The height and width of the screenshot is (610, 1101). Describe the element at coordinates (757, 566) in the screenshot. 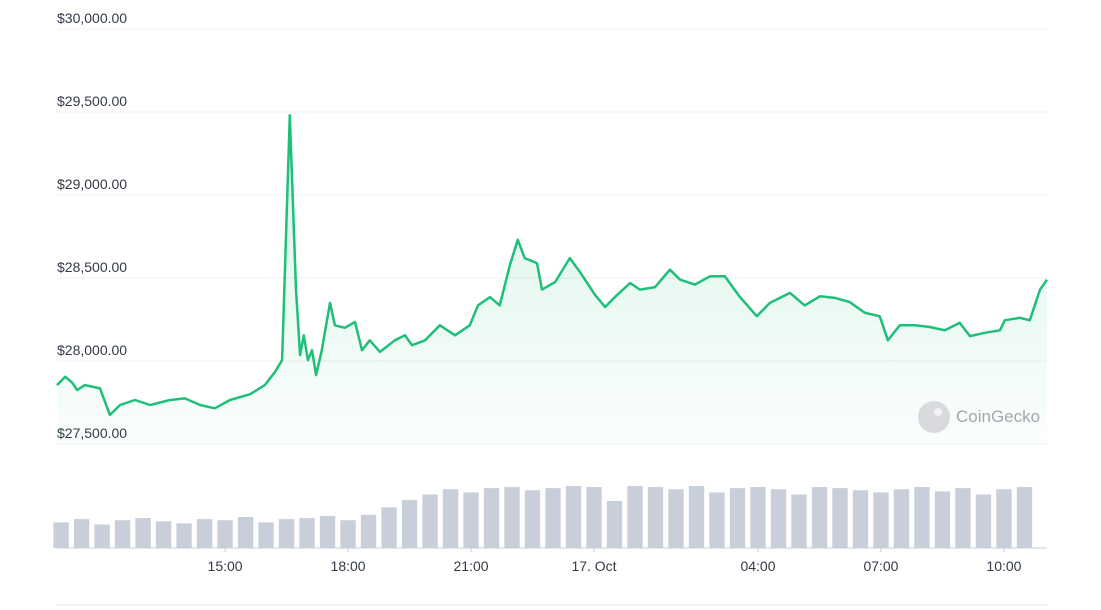

I see `x-tick-label: 04:00` at that location.